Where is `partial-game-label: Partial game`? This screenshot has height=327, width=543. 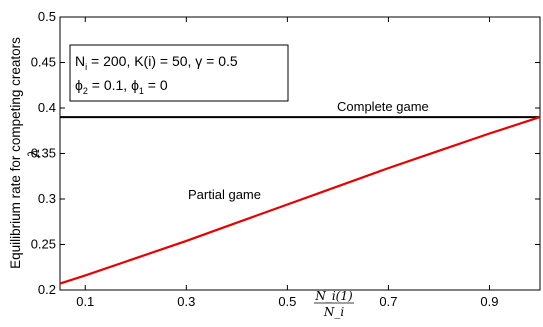
partial-game-label: Partial game is located at coordinates (224, 194).